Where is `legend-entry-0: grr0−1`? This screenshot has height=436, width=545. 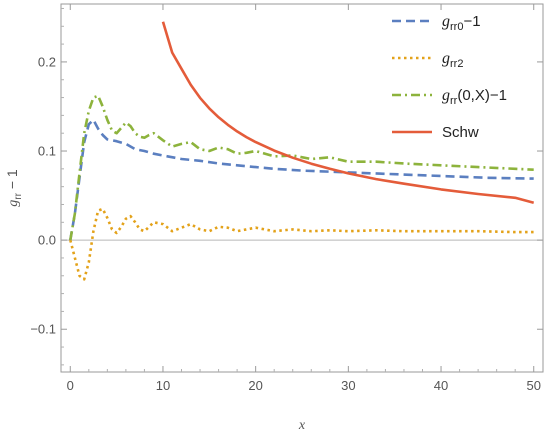 legend-entry-0: grr0−1 is located at coordinates (461, 23).